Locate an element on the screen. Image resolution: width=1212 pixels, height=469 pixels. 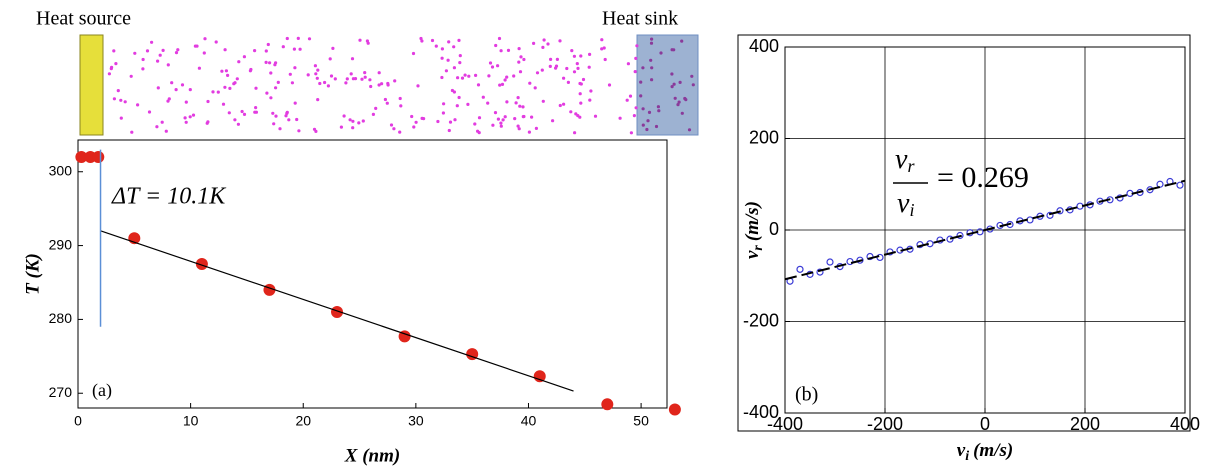
panel-label: (b) is located at coordinates (806, 395).